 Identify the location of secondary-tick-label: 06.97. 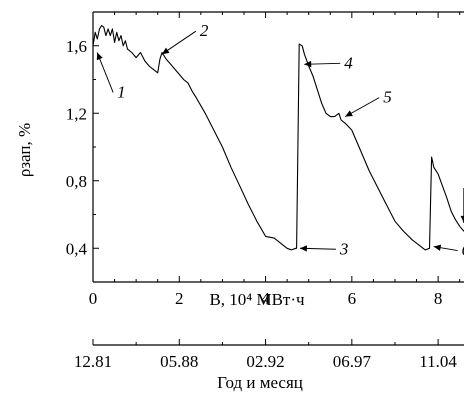
(352, 361).